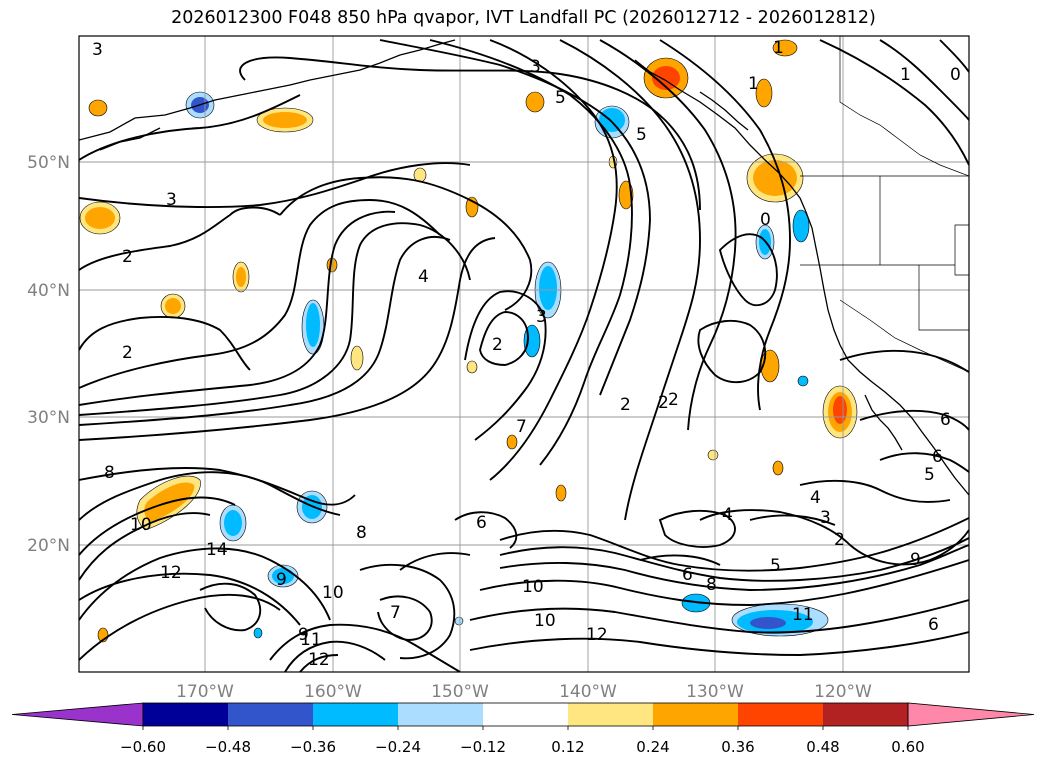 Image resolution: width=1047 pixels, height=765 pixels. What do you see at coordinates (907, 747) in the screenshot?
I see `colorbar-tick-label: 0.60` at bounding box center [907, 747].